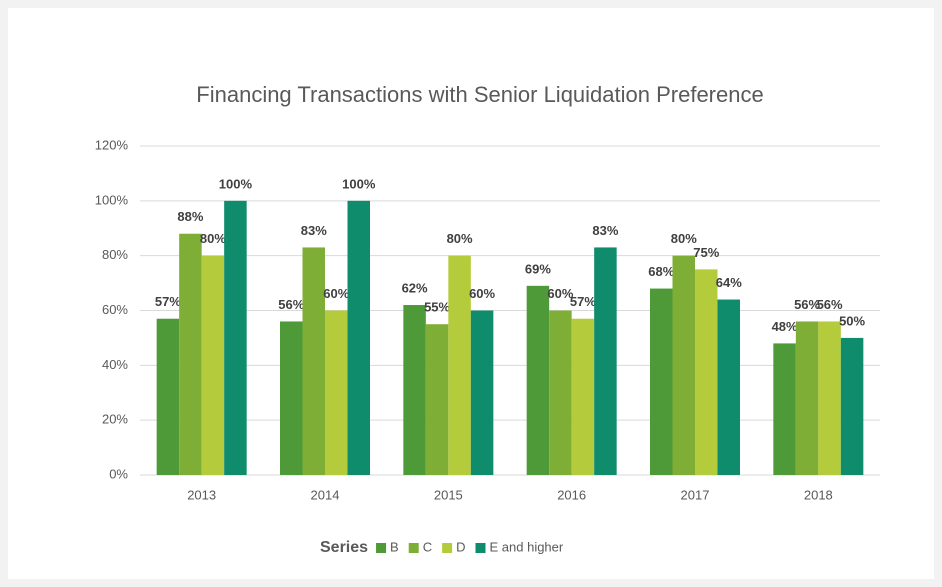 Image resolution: width=942 pixels, height=587 pixels. I want to click on value-label: 69%, so click(538, 268).